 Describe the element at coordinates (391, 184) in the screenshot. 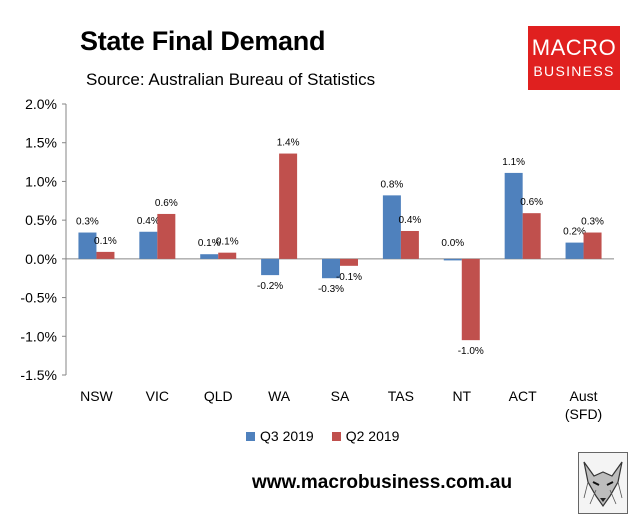

I see `data-label: 0.8%` at that location.